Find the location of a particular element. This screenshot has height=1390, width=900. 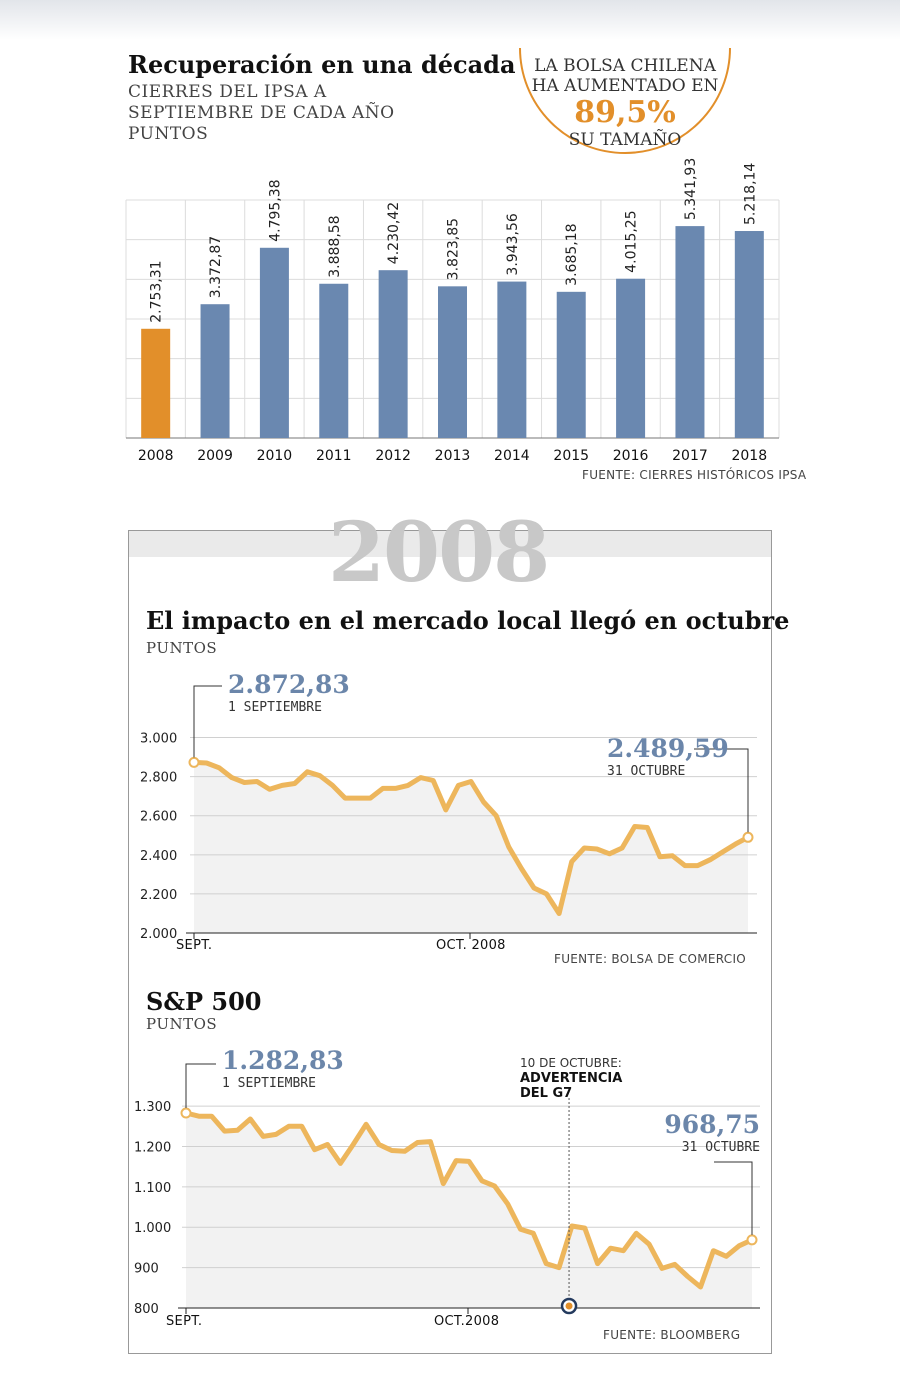

ipsa-ytick-label: 2.200 is located at coordinates (158, 895).